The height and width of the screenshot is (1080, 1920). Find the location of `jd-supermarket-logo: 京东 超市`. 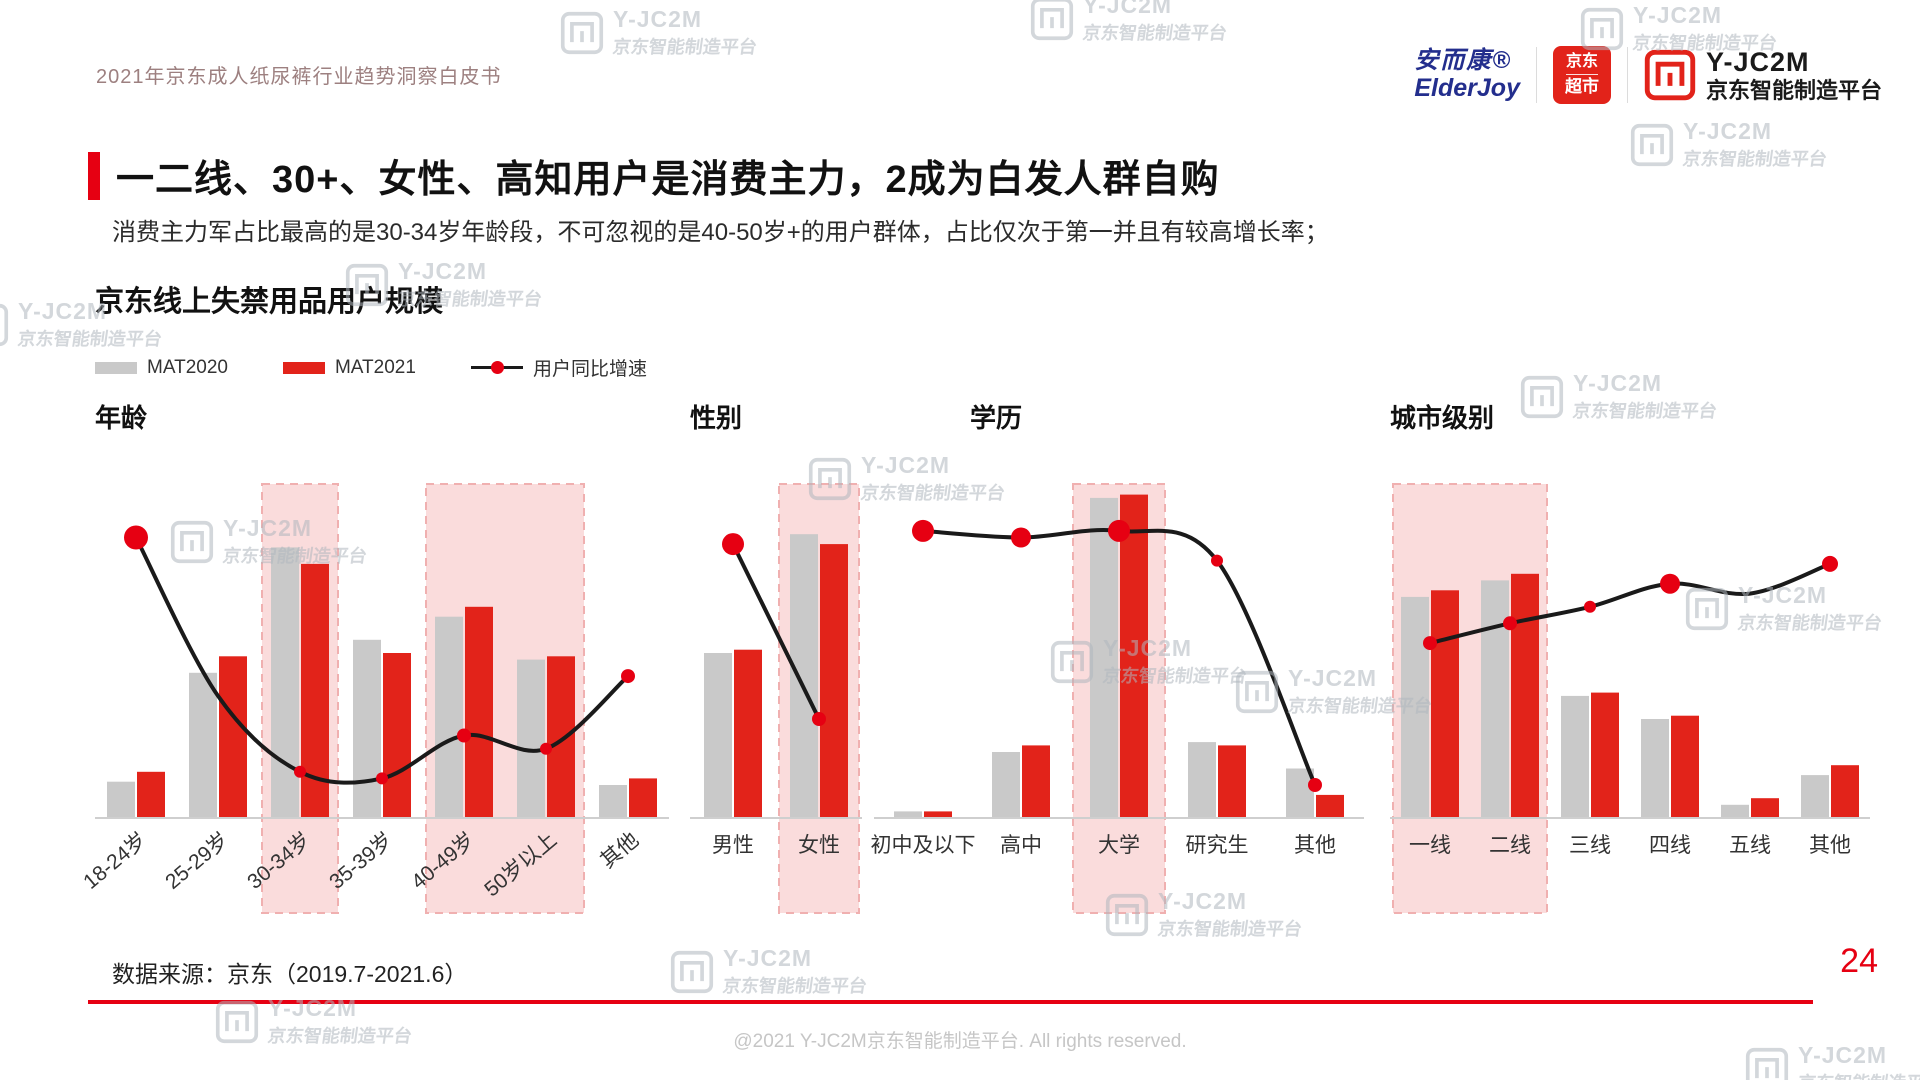

jd-supermarket-logo: 京东 超市 is located at coordinates (1581, 75).